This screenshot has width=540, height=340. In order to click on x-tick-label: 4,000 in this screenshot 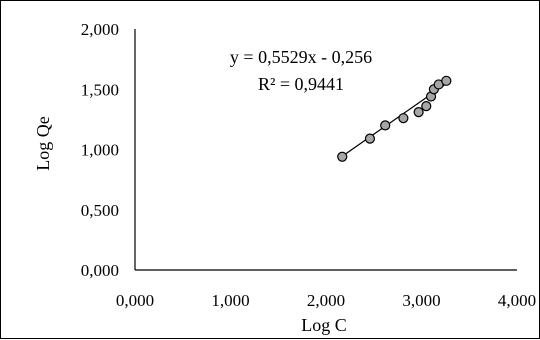, I will do `click(517, 300)`.